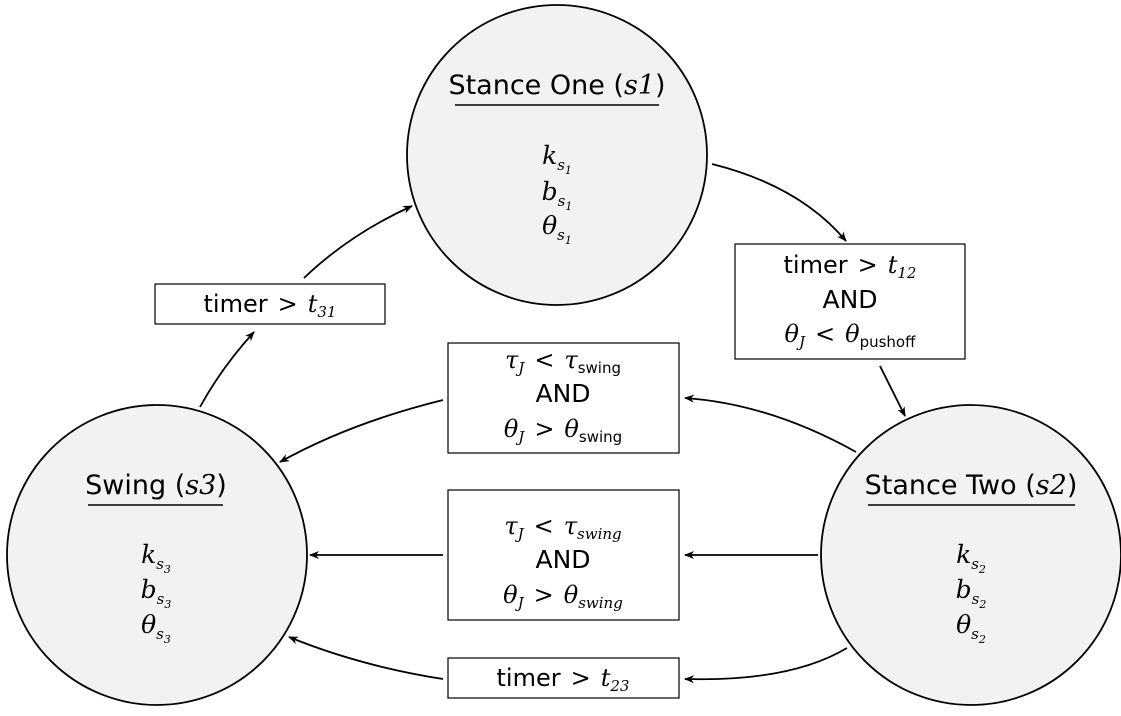 The width and height of the screenshot is (1121, 716). I want to click on state-swing: Swing (s3) ks3 bs3 θs3, so click(157, 555).